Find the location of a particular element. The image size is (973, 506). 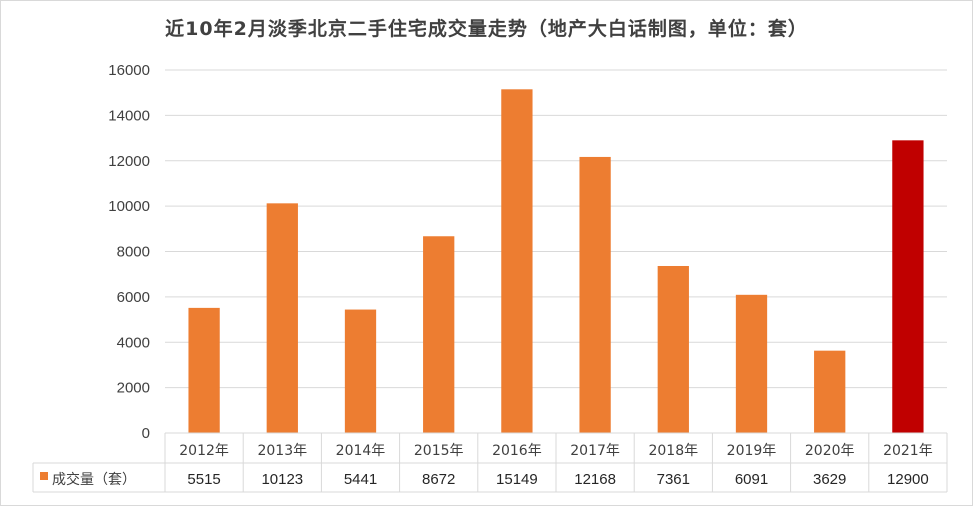

x-tick-label: 2018年 is located at coordinates (673, 451).